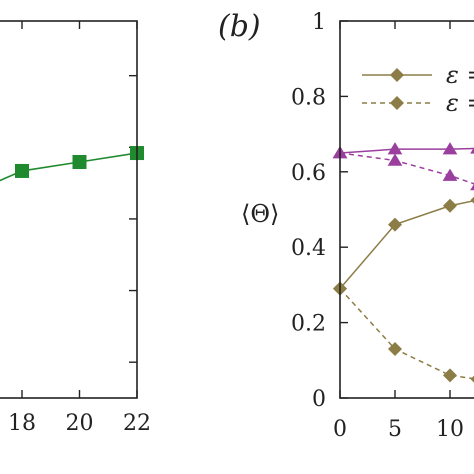  Describe the element at coordinates (308, 97) in the screenshot. I see `panel-b-y-tick-label: 0.8` at that location.